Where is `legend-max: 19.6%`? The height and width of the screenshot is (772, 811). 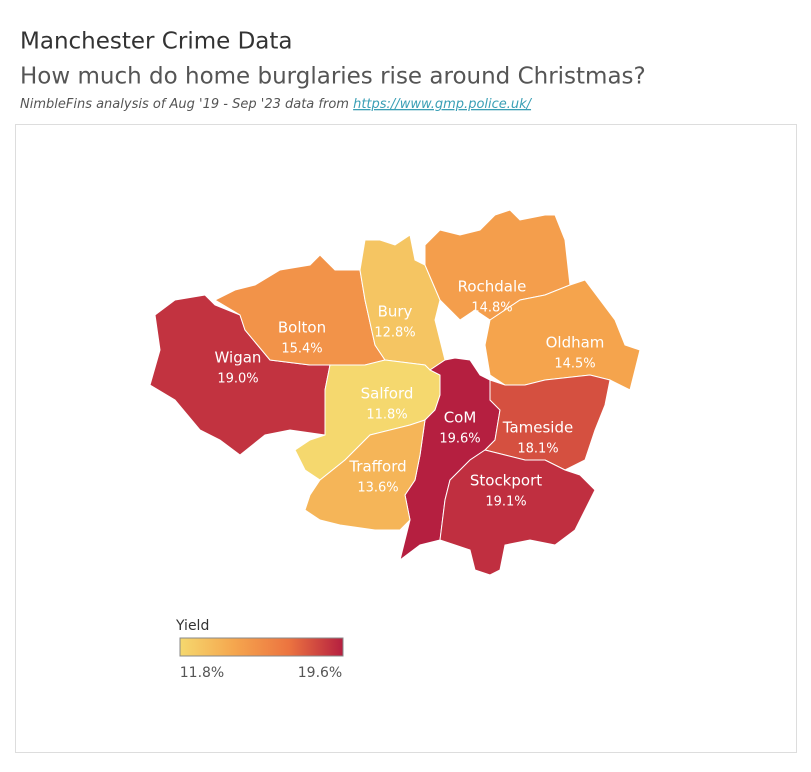 legend-max: 19.6% is located at coordinates (320, 673).